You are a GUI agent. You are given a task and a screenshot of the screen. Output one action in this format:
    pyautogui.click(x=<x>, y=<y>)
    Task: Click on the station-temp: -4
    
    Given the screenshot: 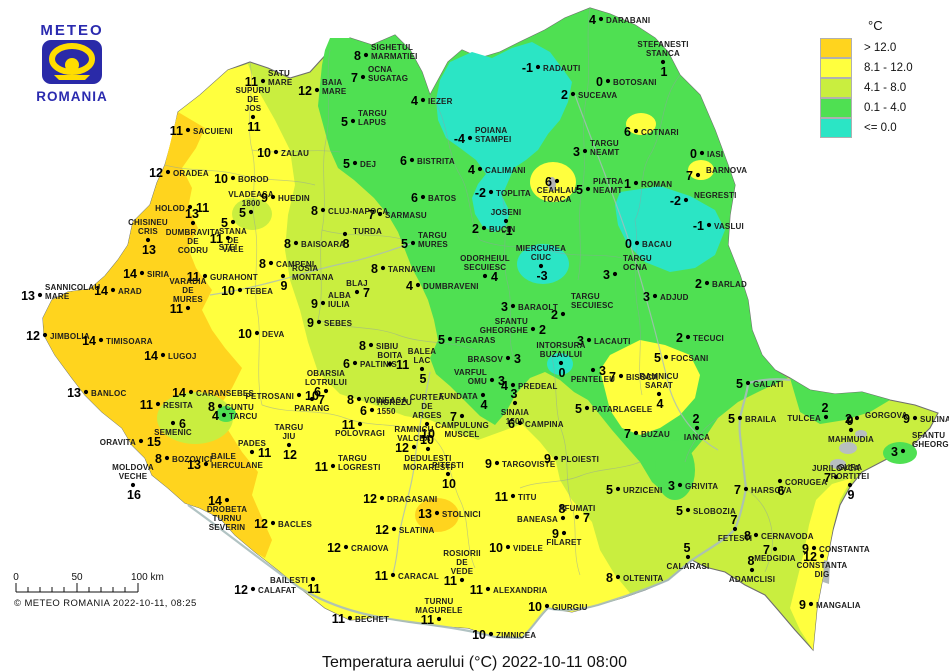 What is the action you would take?
    pyautogui.click(x=459, y=139)
    